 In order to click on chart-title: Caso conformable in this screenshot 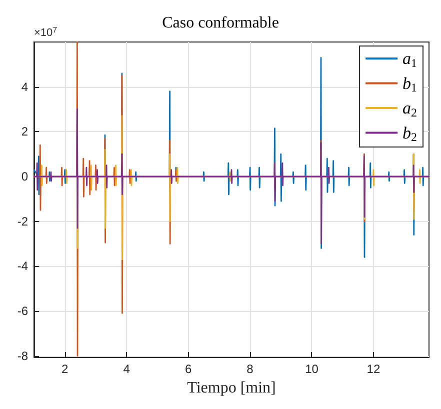, I will do `click(220, 23)`.